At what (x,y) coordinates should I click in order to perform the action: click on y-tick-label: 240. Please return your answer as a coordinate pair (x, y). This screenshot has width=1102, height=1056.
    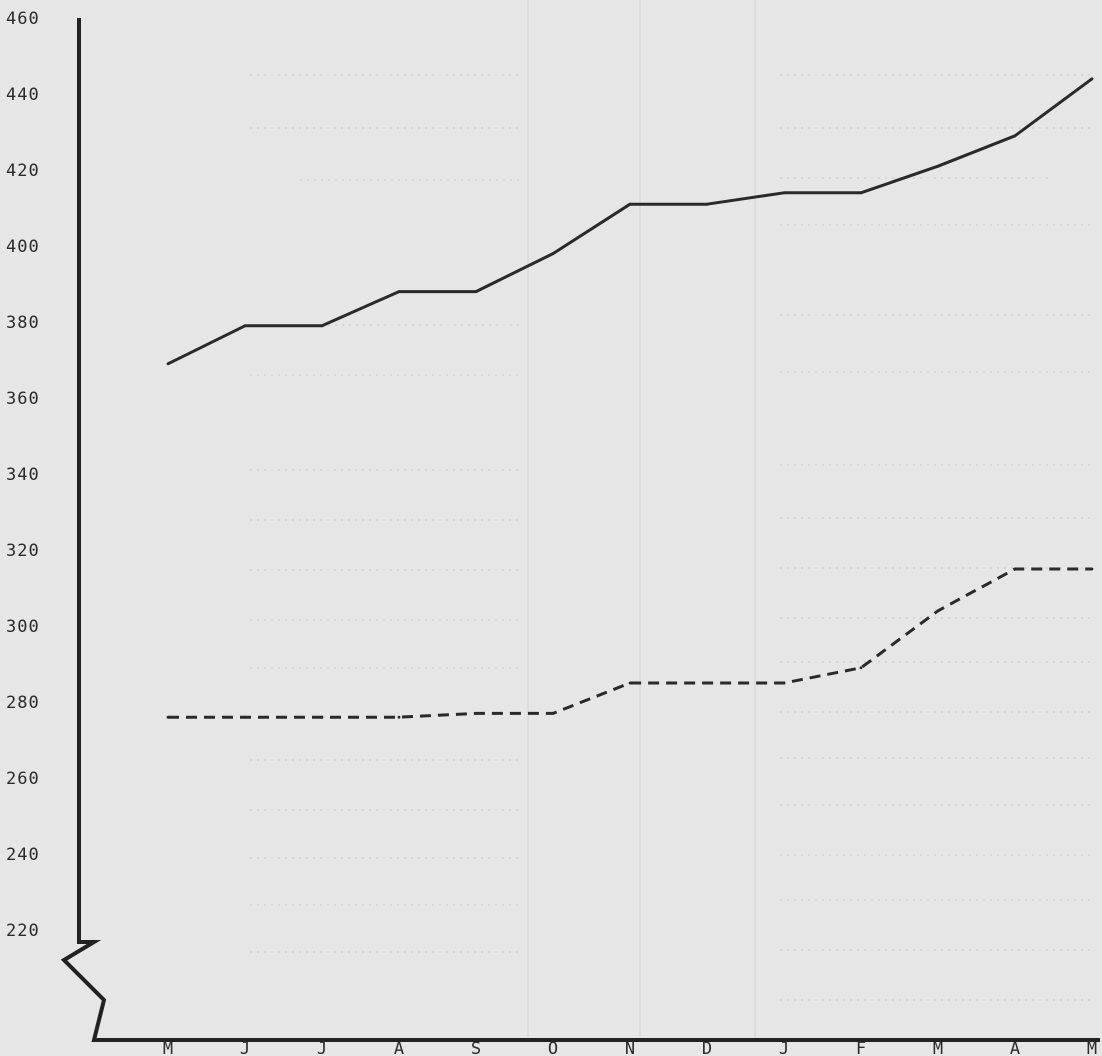
    Looking at the image, I should click on (23, 855).